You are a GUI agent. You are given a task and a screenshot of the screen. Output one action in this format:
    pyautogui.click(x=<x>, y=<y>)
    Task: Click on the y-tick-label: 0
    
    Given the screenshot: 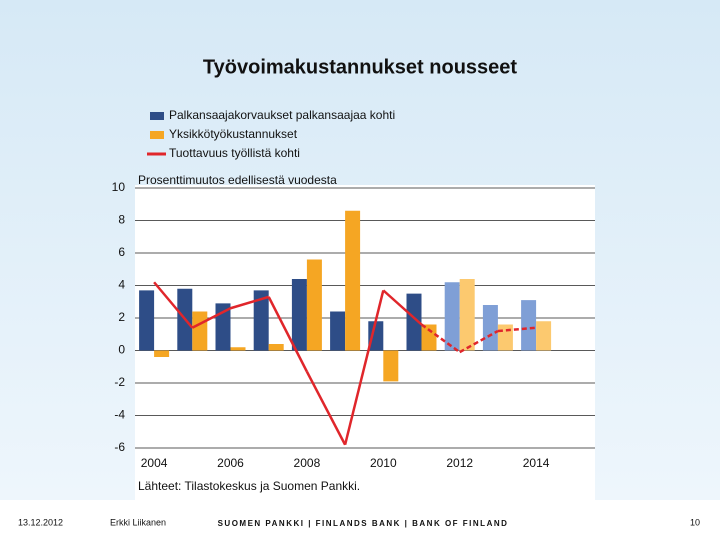 What is the action you would take?
    pyautogui.click(x=121, y=350)
    